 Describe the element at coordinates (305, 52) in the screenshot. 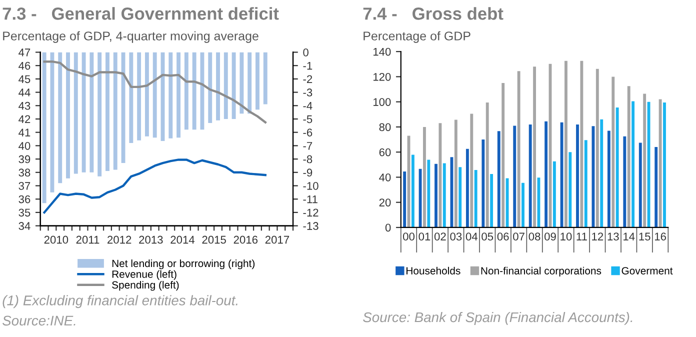

I see `y2-tick-label: 0` at that location.